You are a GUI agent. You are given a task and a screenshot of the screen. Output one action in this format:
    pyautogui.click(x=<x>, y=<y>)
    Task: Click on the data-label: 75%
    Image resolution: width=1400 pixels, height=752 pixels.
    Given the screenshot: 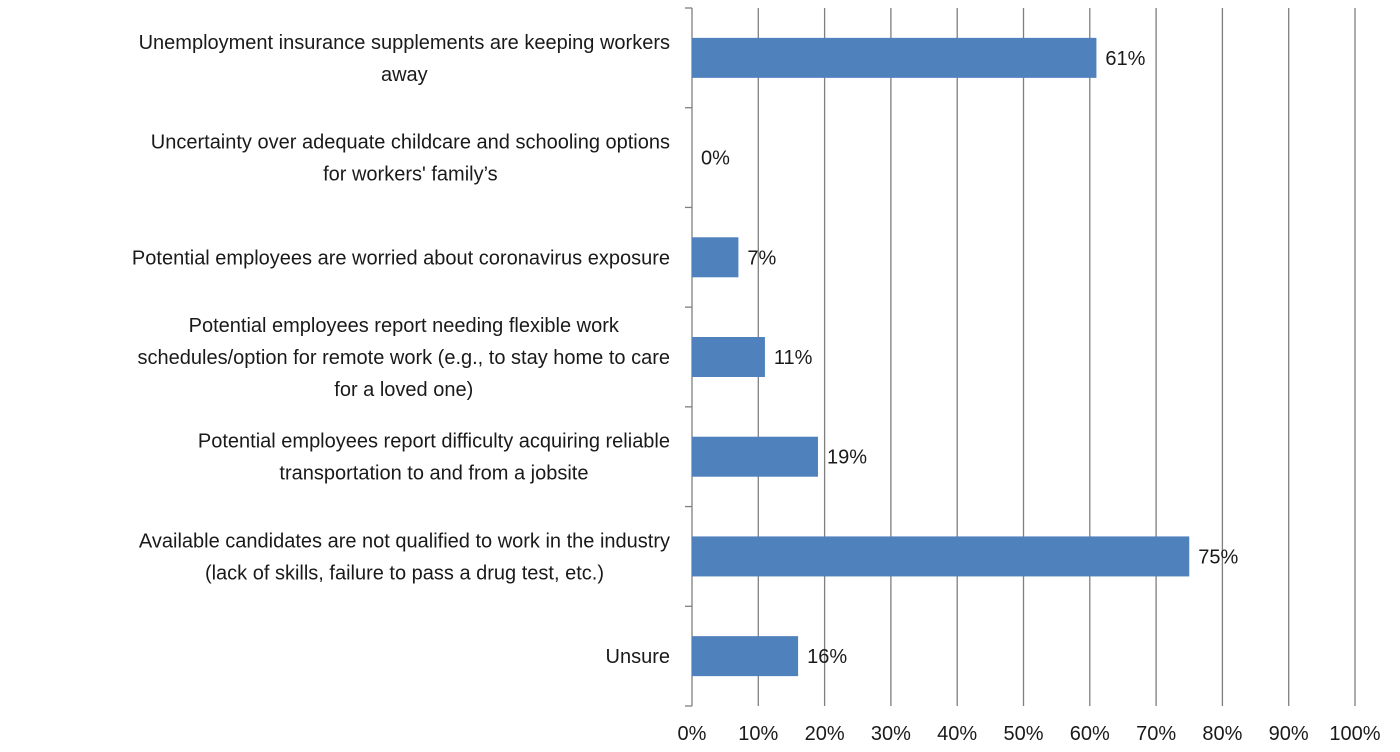 What is the action you would take?
    pyautogui.click(x=1218, y=557)
    